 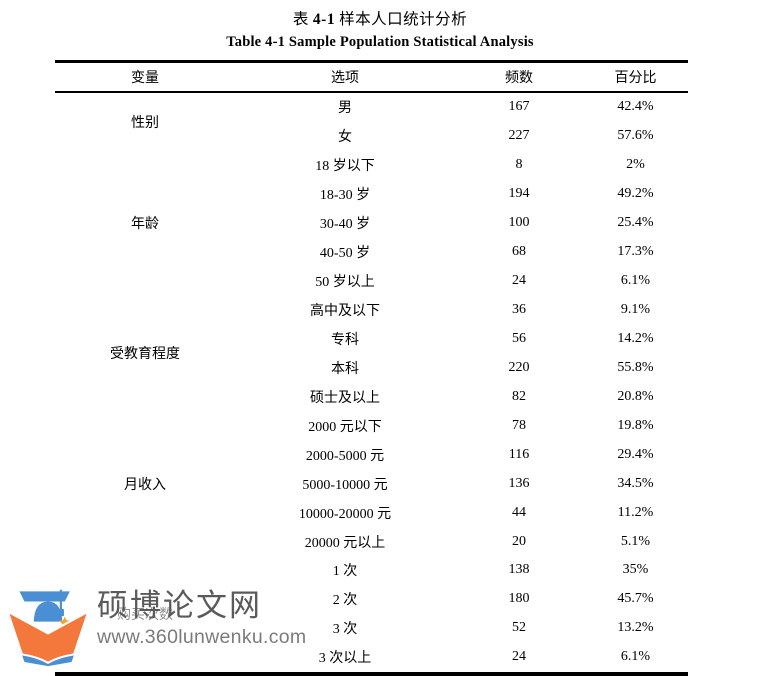 I want to click on option-cell: 2000-5000 元, so click(x=345, y=456).